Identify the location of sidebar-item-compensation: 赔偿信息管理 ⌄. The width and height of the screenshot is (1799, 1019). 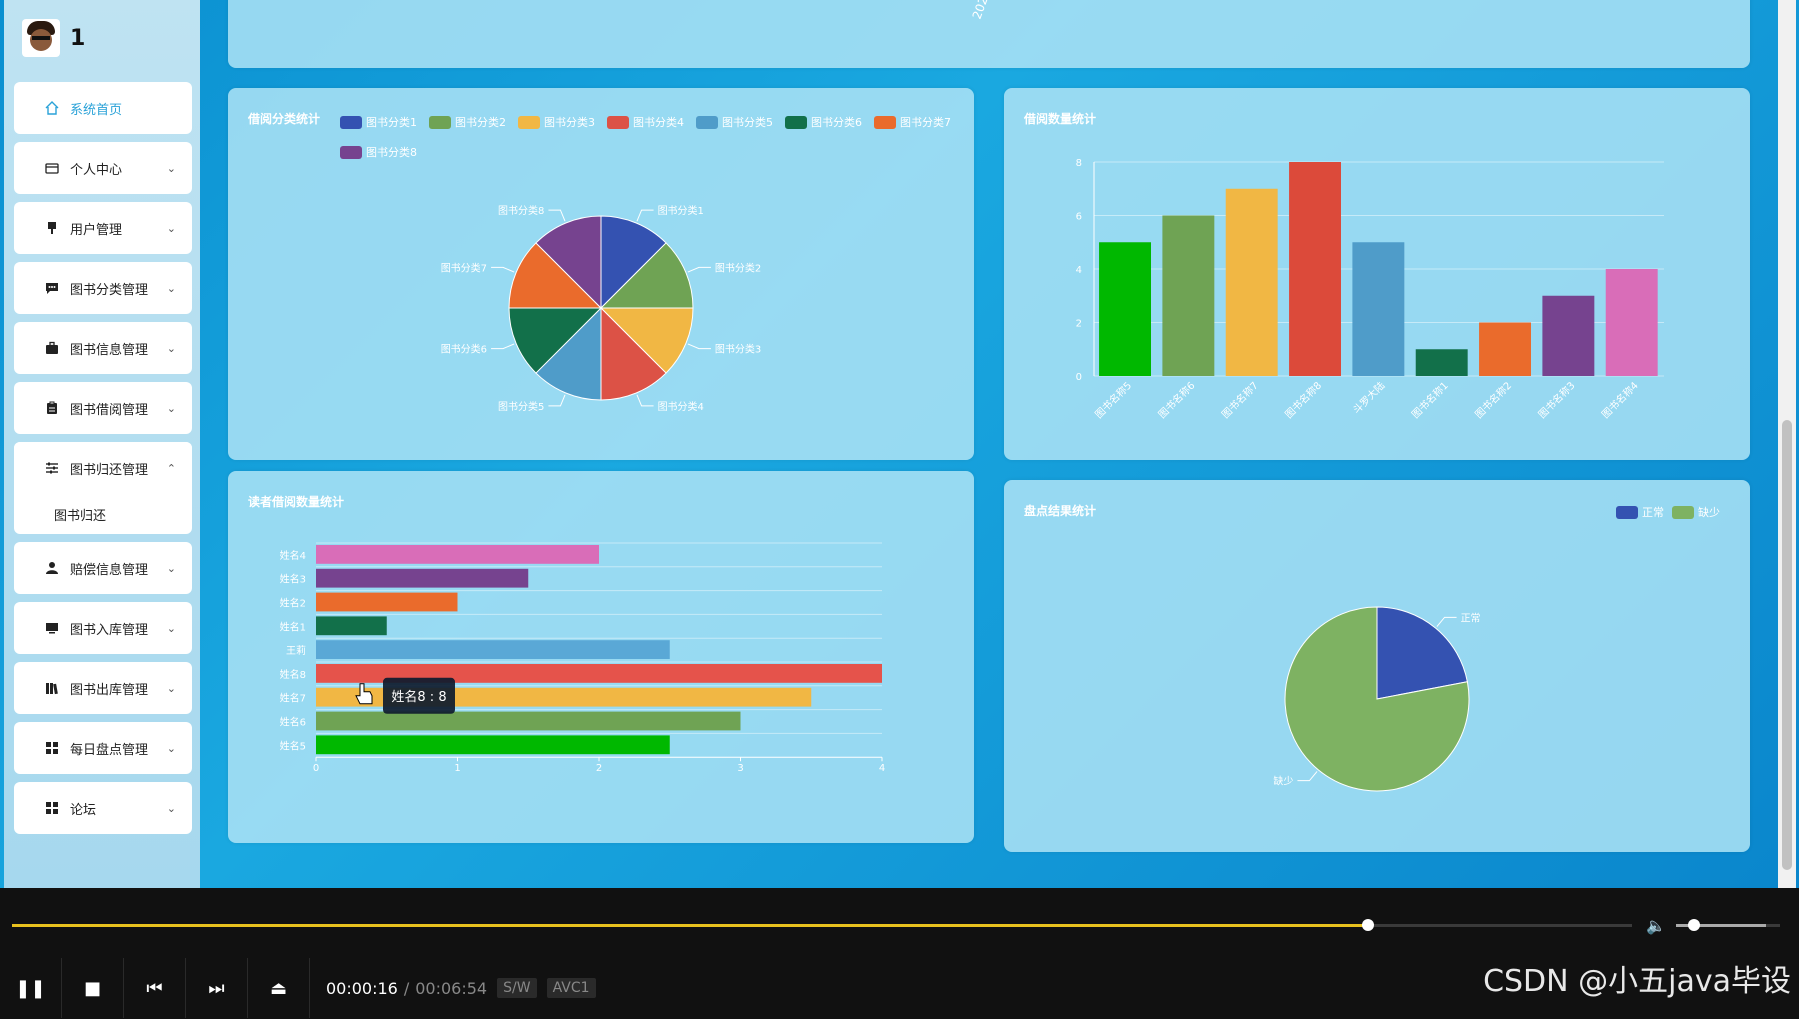
(103, 568).